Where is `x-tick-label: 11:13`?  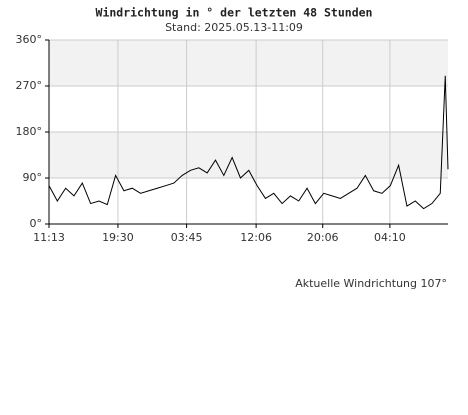 x-tick-label: 11:13 is located at coordinates (49, 237).